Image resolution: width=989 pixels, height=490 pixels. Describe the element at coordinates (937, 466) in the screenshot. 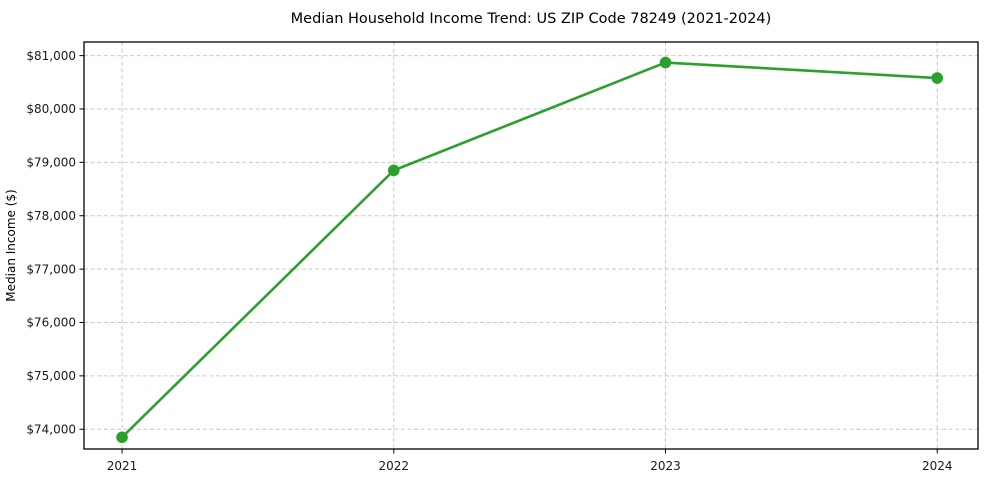

I see `x-tick-label: 2024` at that location.